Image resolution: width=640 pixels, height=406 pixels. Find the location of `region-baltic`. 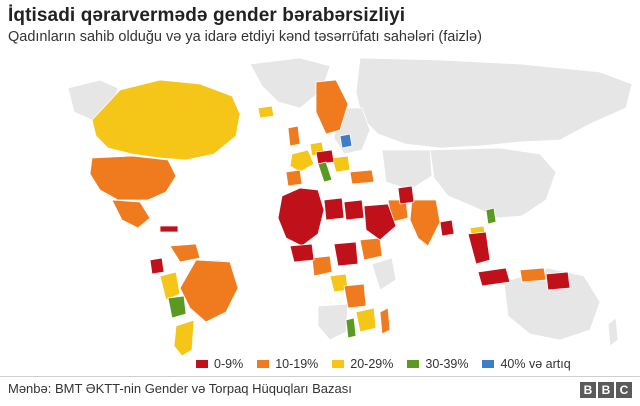

region-baltic is located at coordinates (346, 141).